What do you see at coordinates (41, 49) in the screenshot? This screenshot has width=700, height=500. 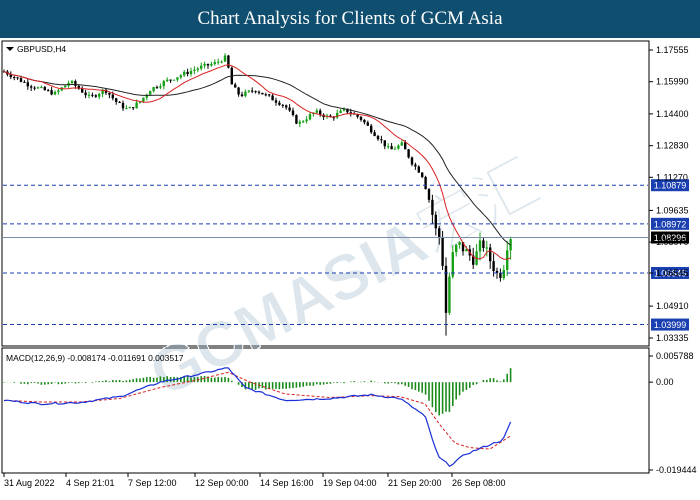 I see `symbol-label: GBPUSD,H4` at bounding box center [41, 49].